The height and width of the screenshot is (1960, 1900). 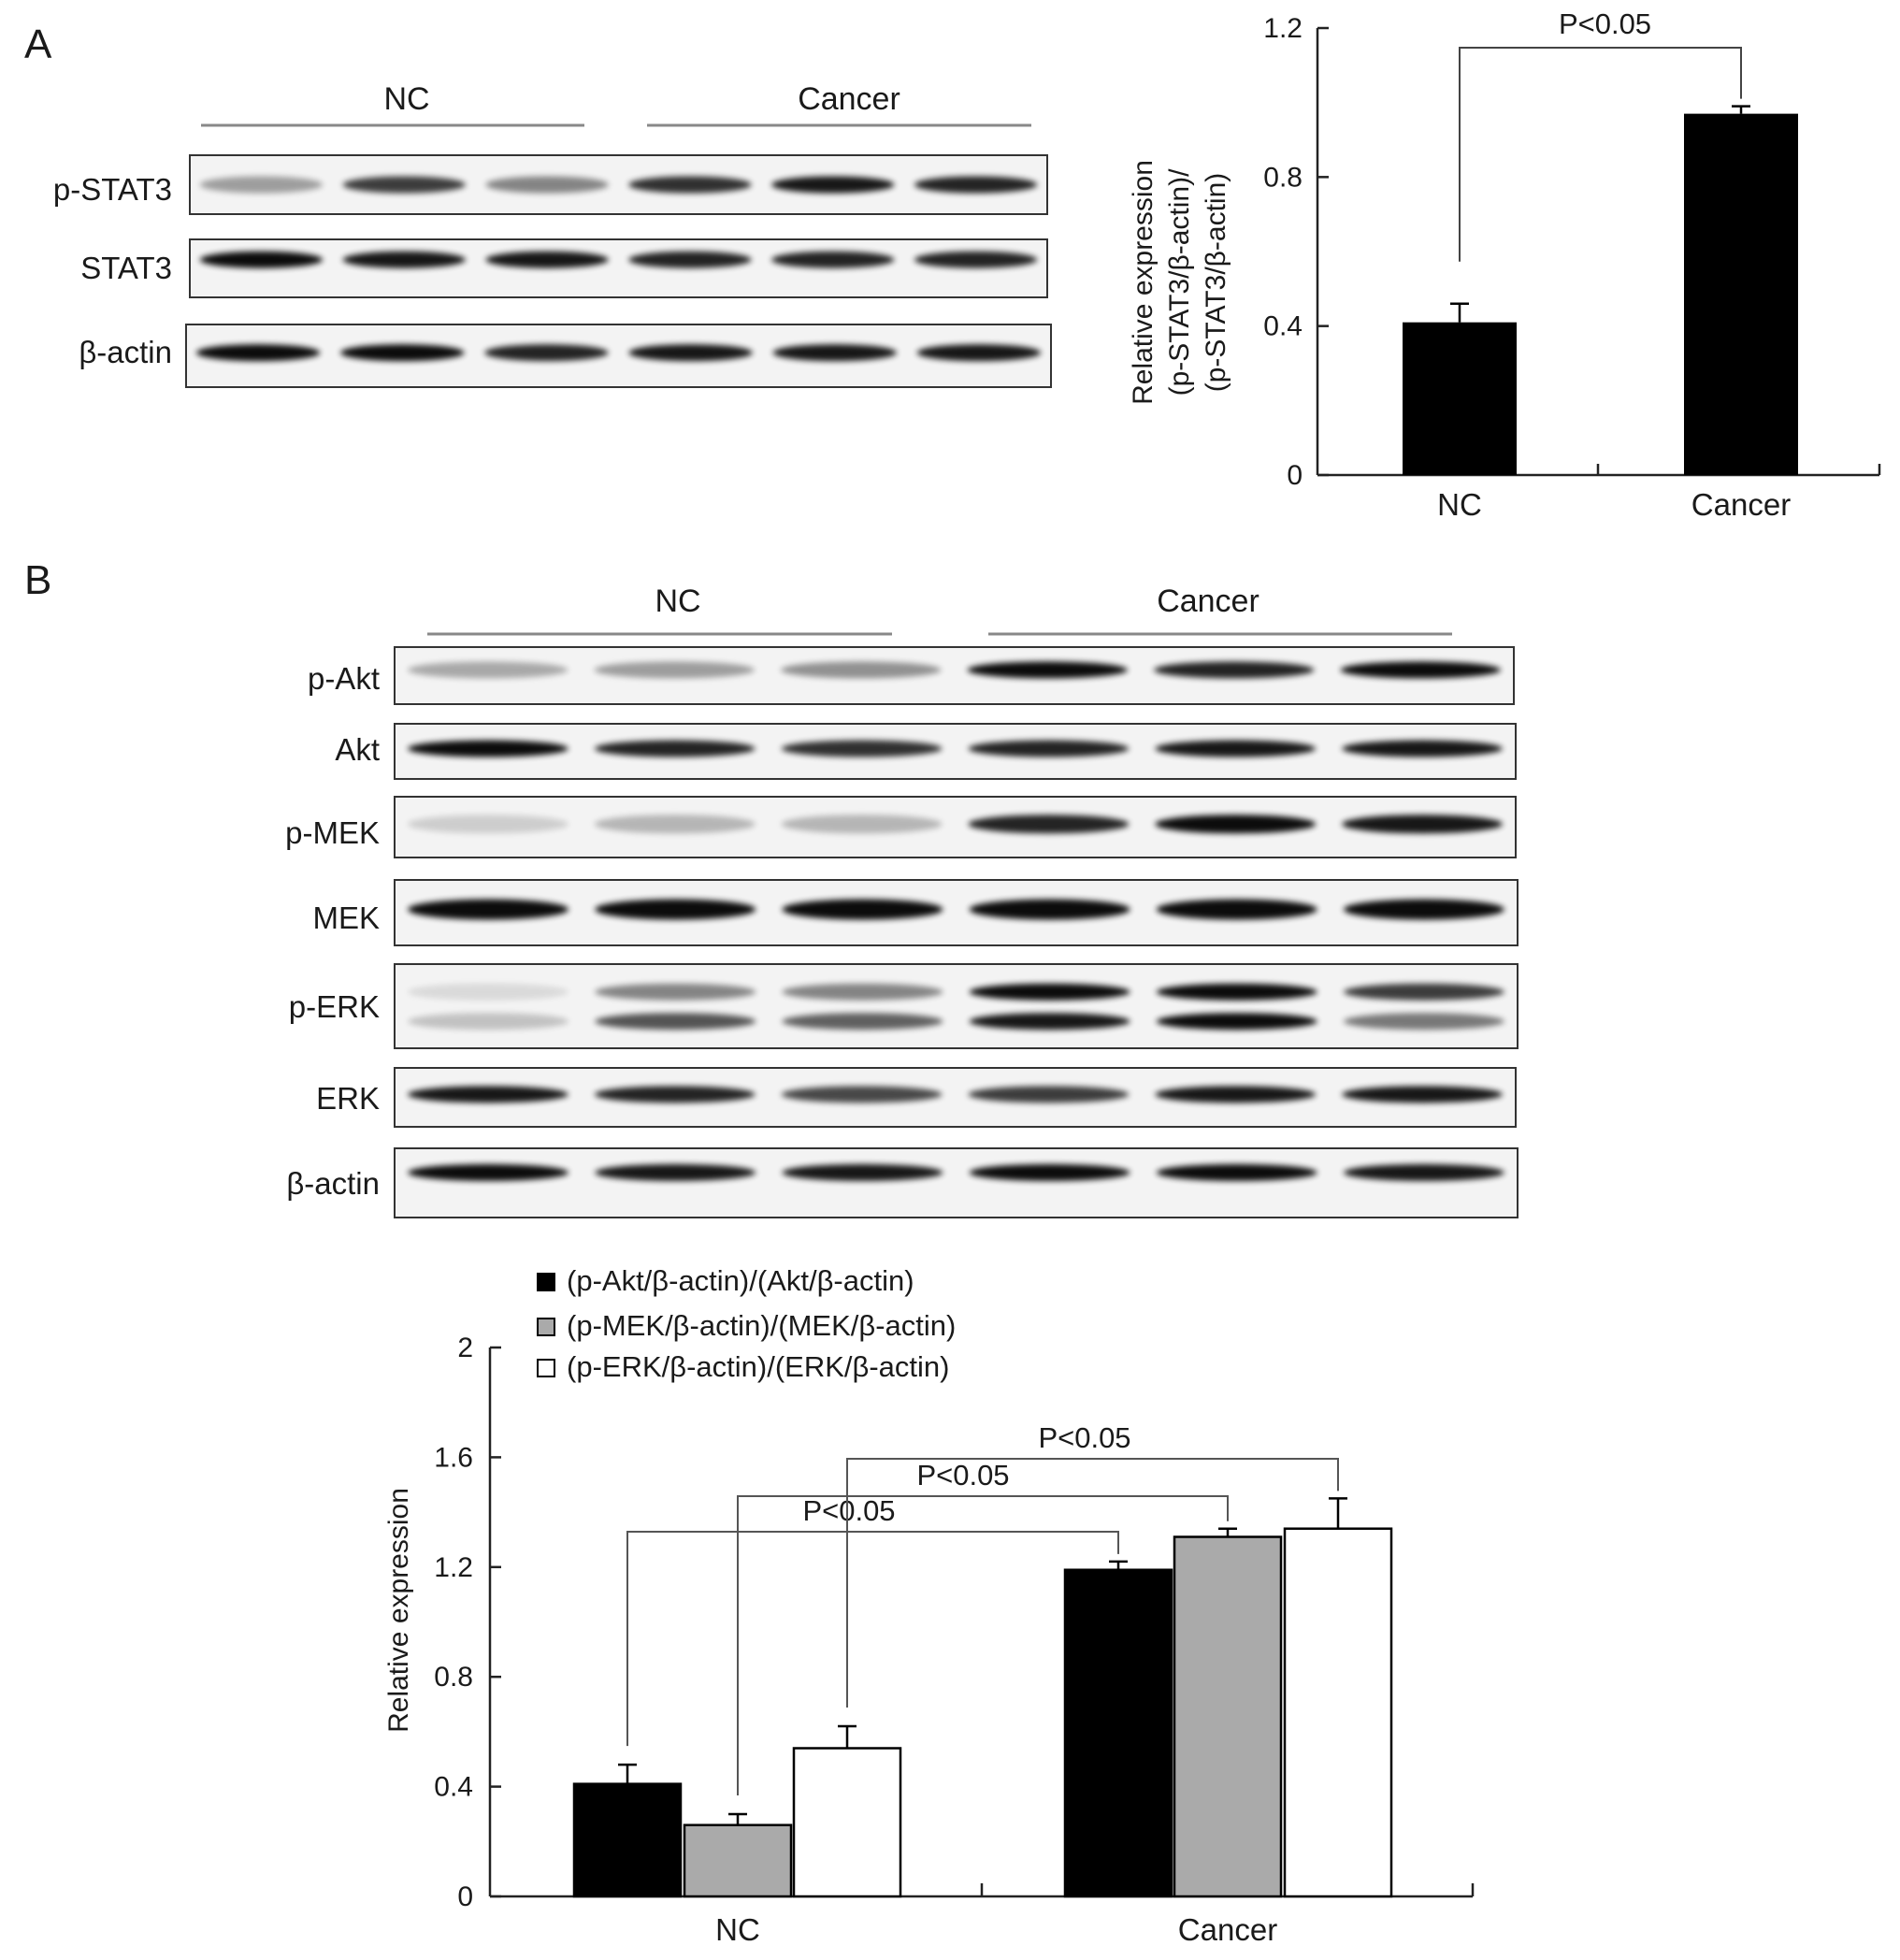 What do you see at coordinates (738, 1860) in the screenshot?
I see `chart-b-bar-s2-nc` at bounding box center [738, 1860].